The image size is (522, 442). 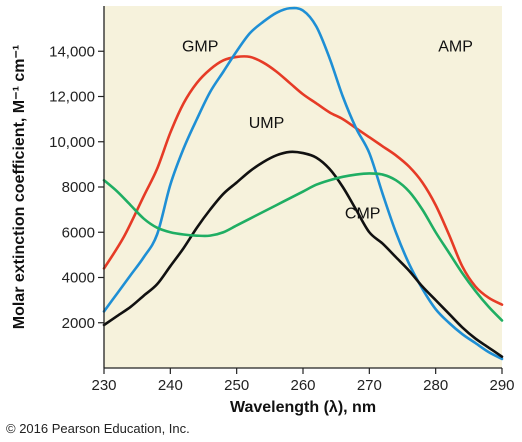 I want to click on x-tick-label: 280, so click(x=435, y=385).